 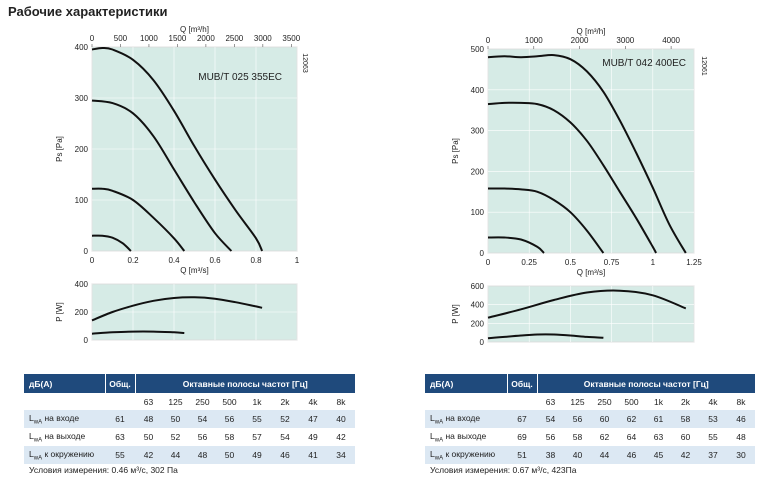 I want to click on y-tick-label: 500, so click(x=478, y=49).